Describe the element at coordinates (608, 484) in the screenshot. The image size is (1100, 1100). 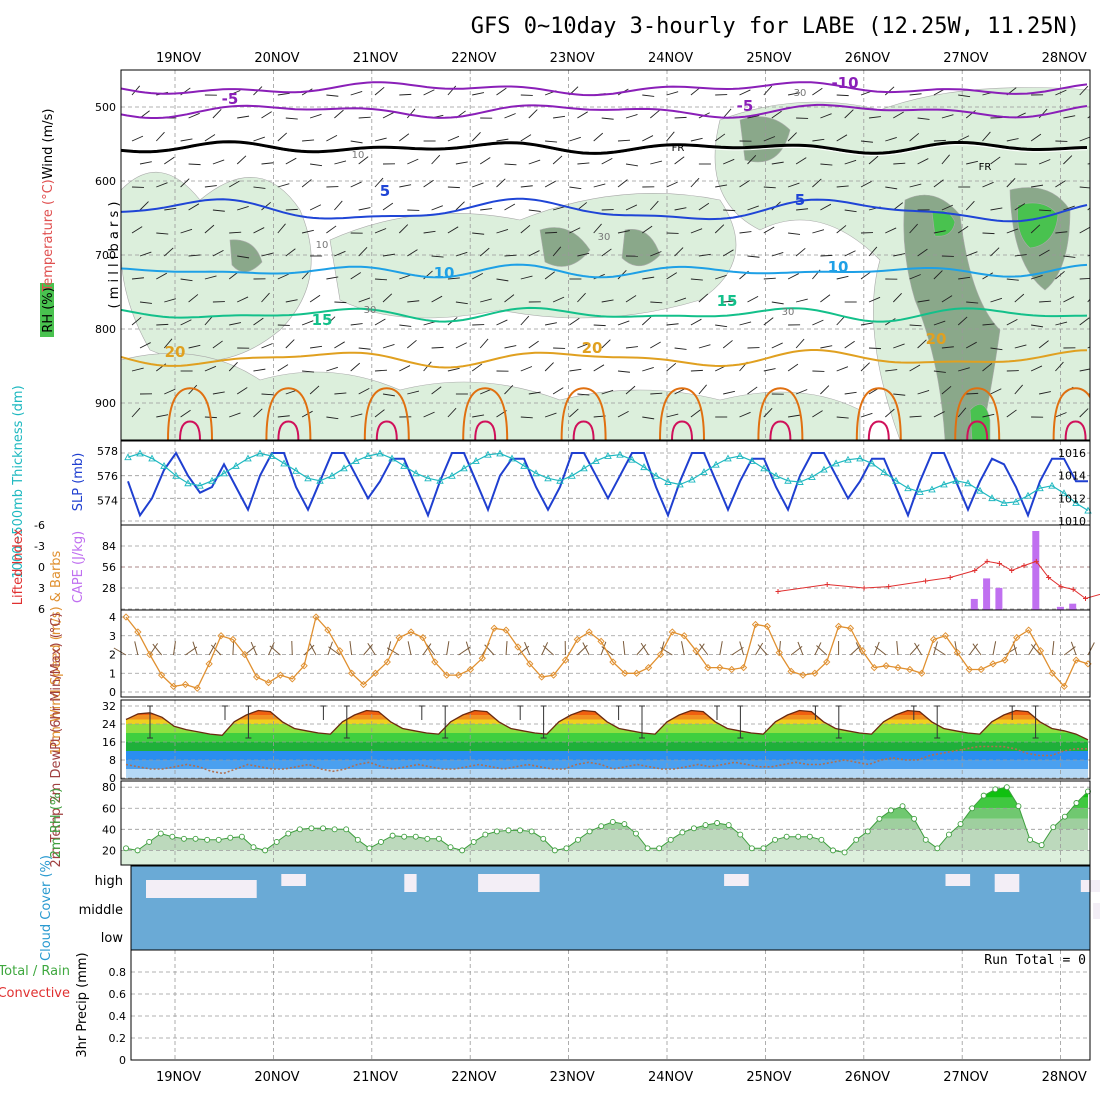
I see `slp-thickness-lines` at that location.